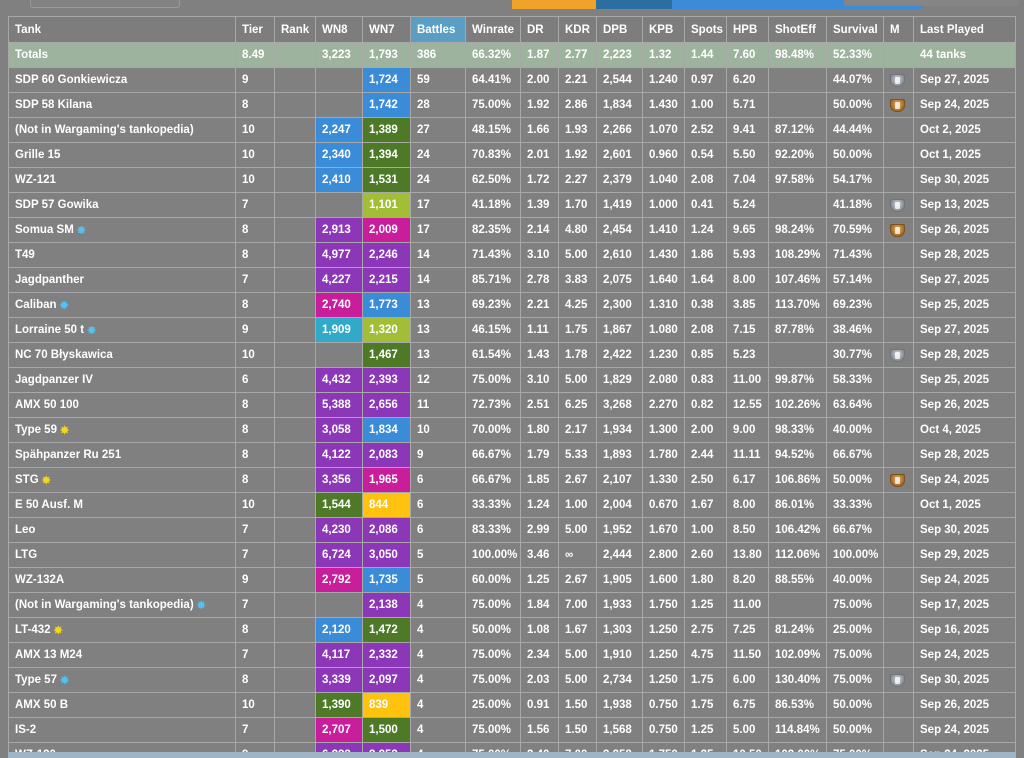 The image size is (1024, 758). What do you see at coordinates (898, 205) in the screenshot?
I see `cell-mastery-badge` at bounding box center [898, 205].